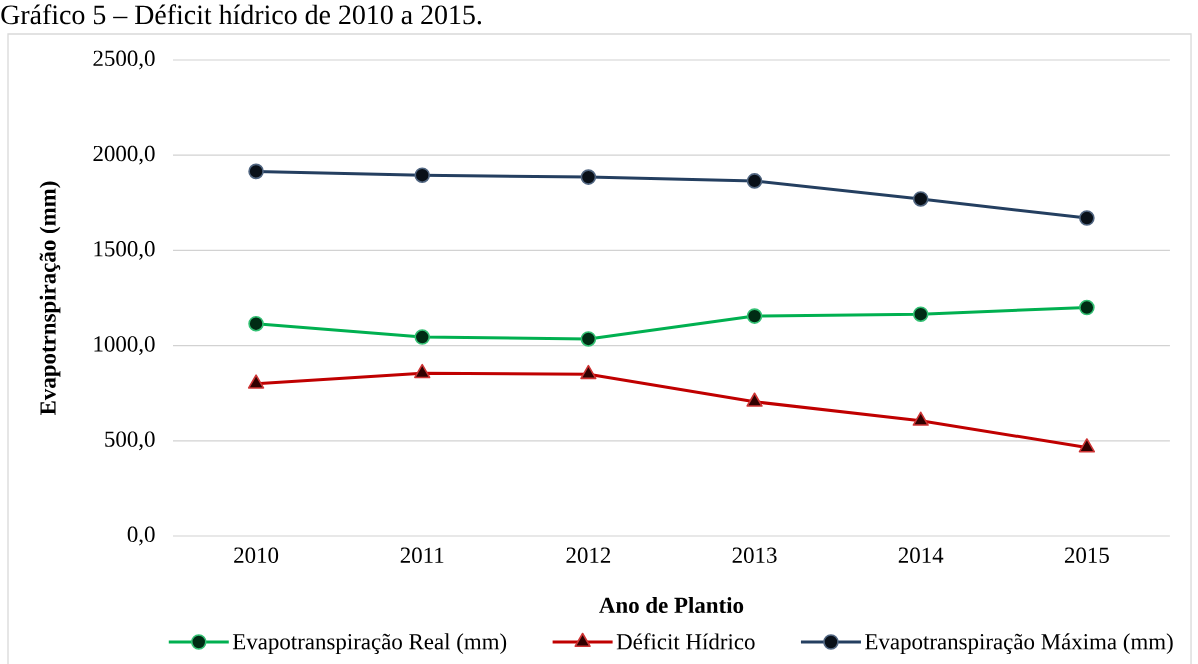 This screenshot has width=1198, height=664. I want to click on x-tick-label: 2014, so click(921, 555).